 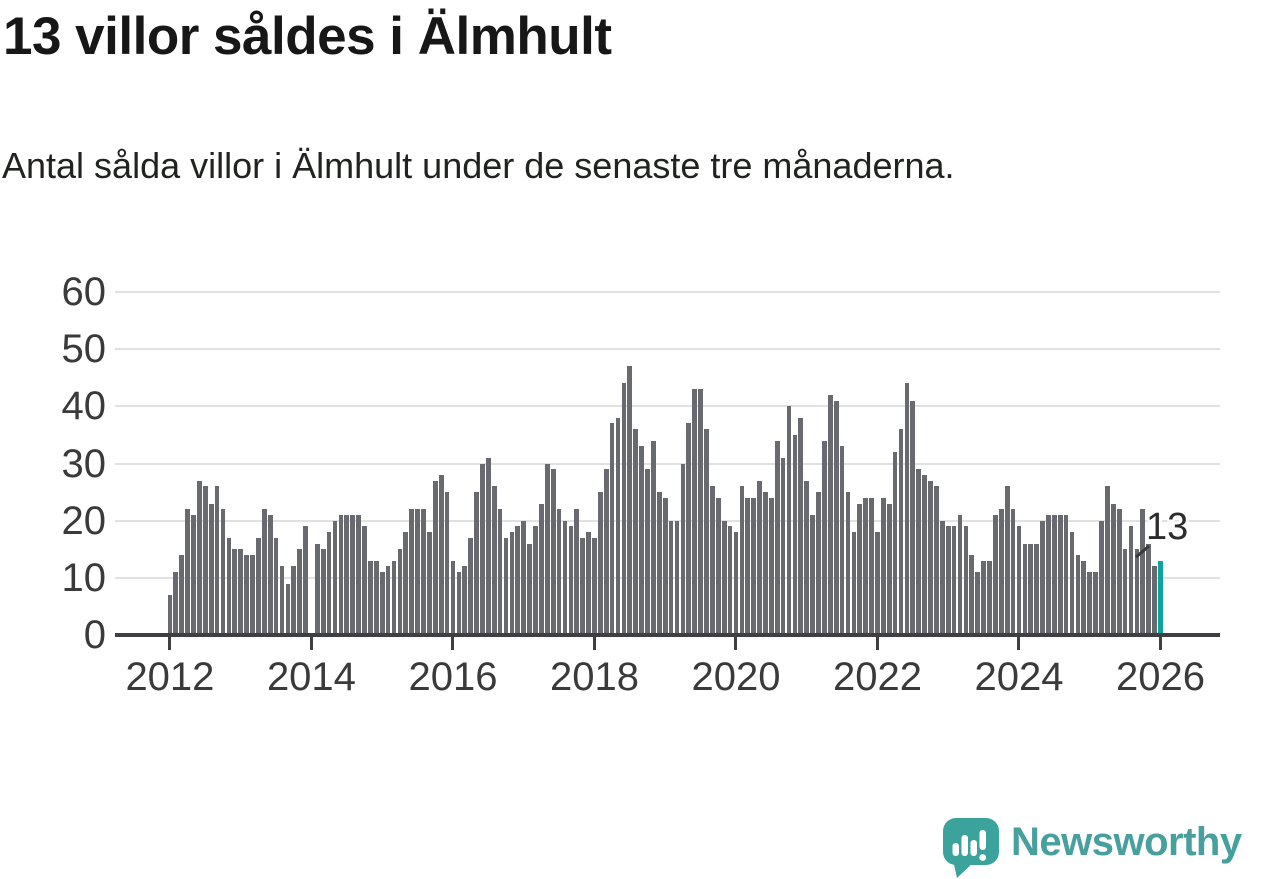 What do you see at coordinates (736, 677) in the screenshot?
I see `x-axis-tick-label: 2020` at bounding box center [736, 677].